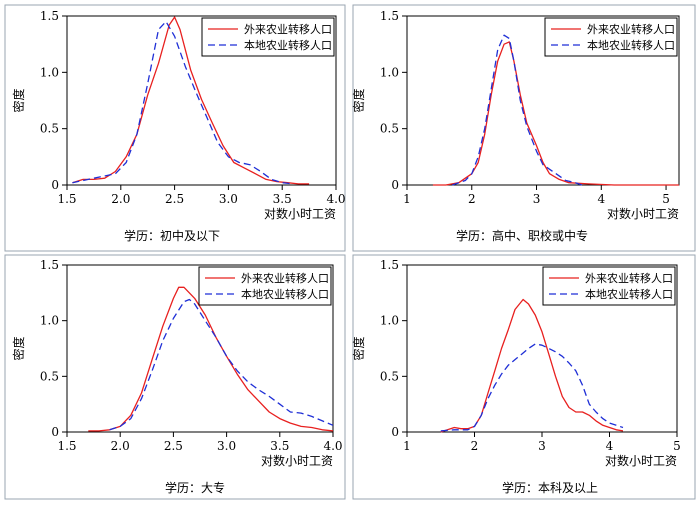 The image size is (700, 509). Describe the element at coordinates (172, 235) in the screenshot. I see `panel-caption: 学历：初中及以下` at that location.